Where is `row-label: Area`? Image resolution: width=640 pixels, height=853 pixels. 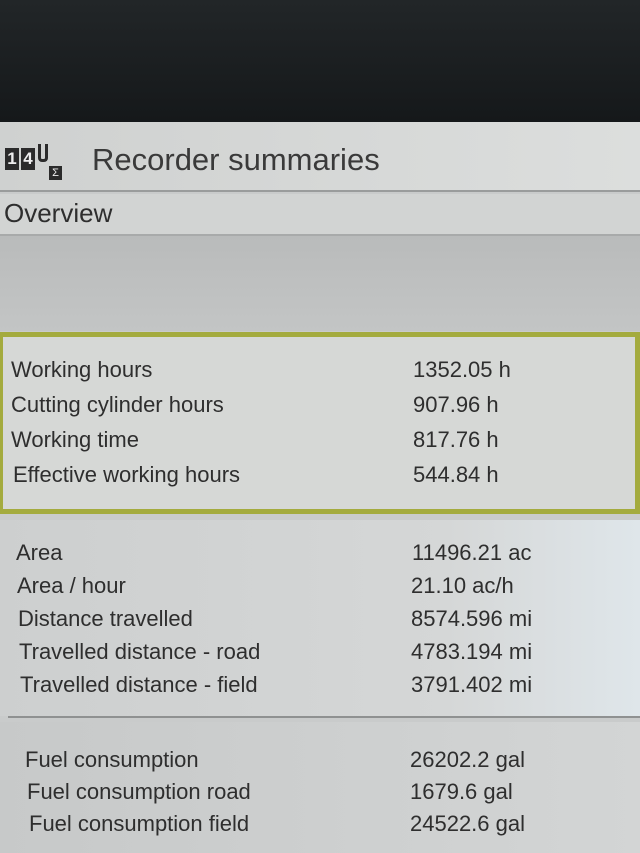
row-label: Area is located at coordinates (39, 552).